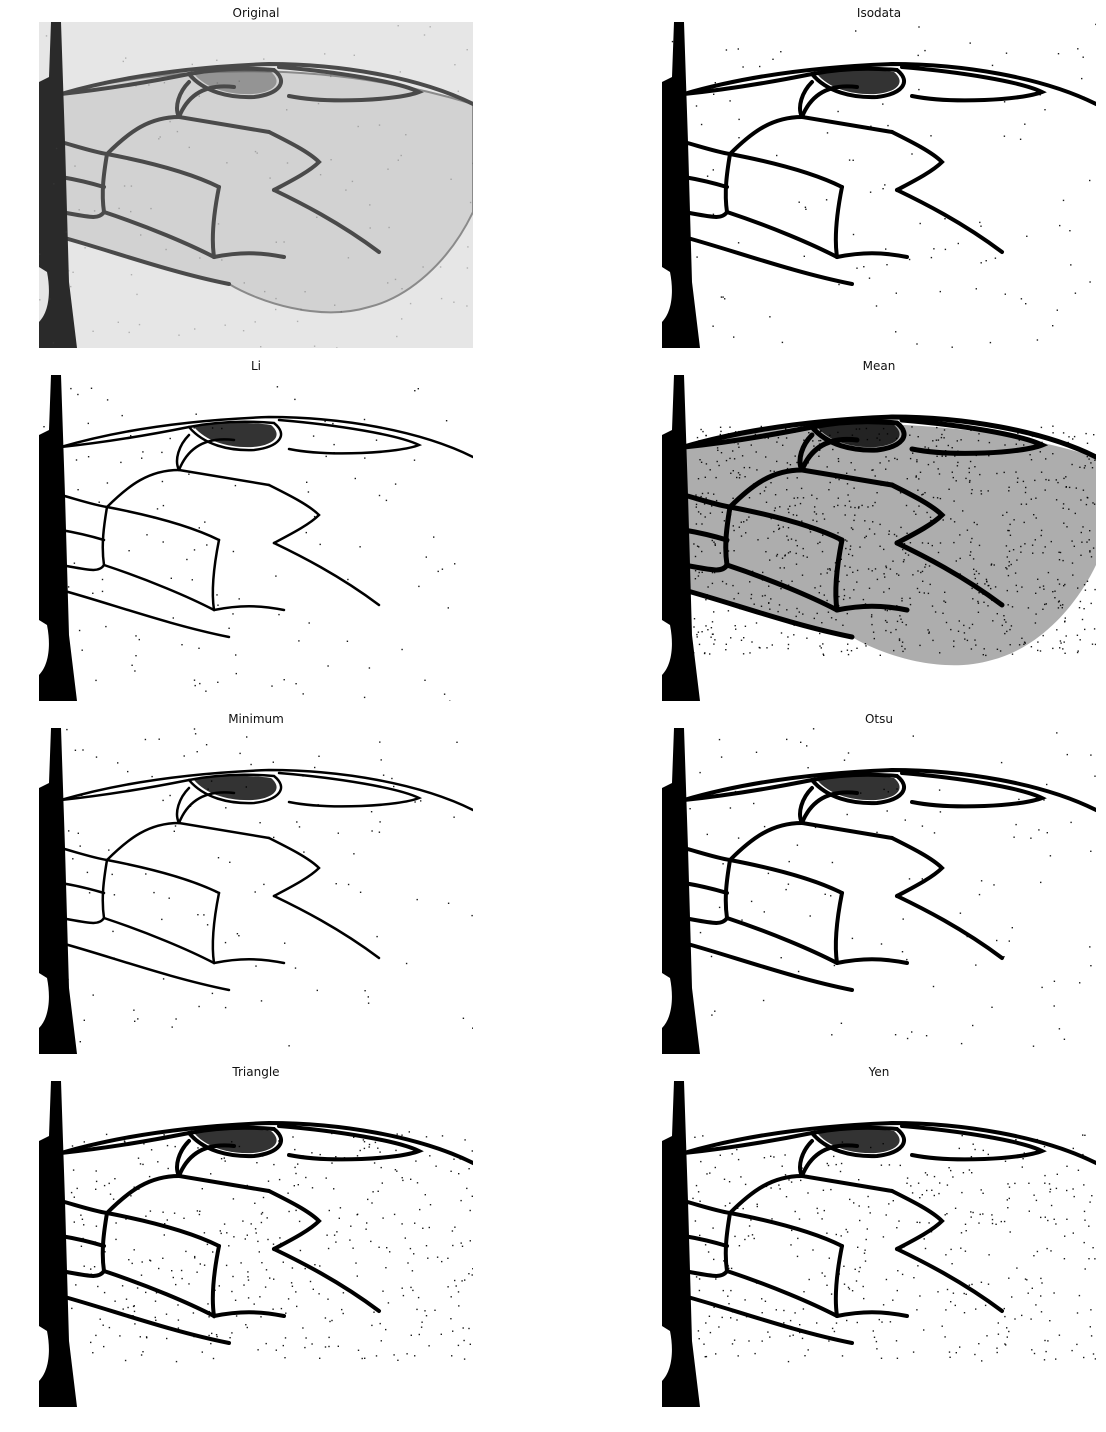  What do you see at coordinates (681, 891) in the screenshot?
I see `insect-body` at bounding box center [681, 891].